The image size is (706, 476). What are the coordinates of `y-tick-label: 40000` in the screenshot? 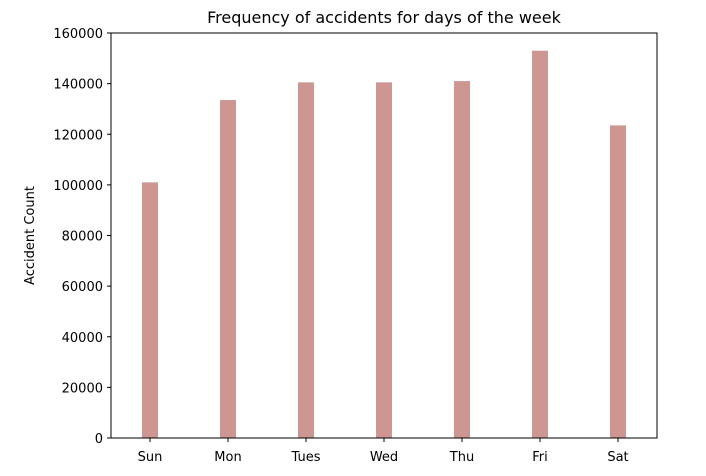 It's located at (82, 338).